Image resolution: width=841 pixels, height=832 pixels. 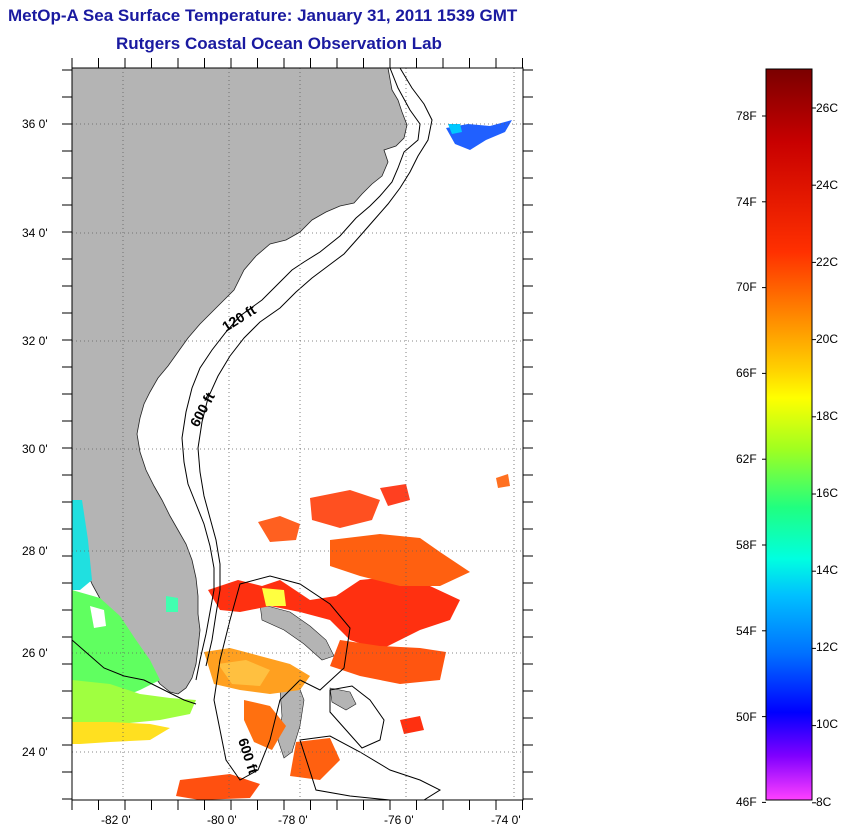 I want to click on lon-label-74: -74 0', so click(x=506, y=820).